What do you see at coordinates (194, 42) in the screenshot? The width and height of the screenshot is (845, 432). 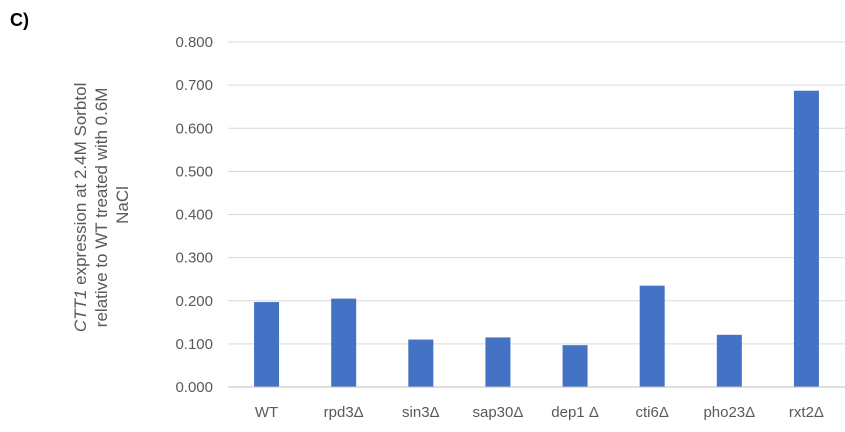 I see `y-tick-label: 0.800` at bounding box center [194, 42].